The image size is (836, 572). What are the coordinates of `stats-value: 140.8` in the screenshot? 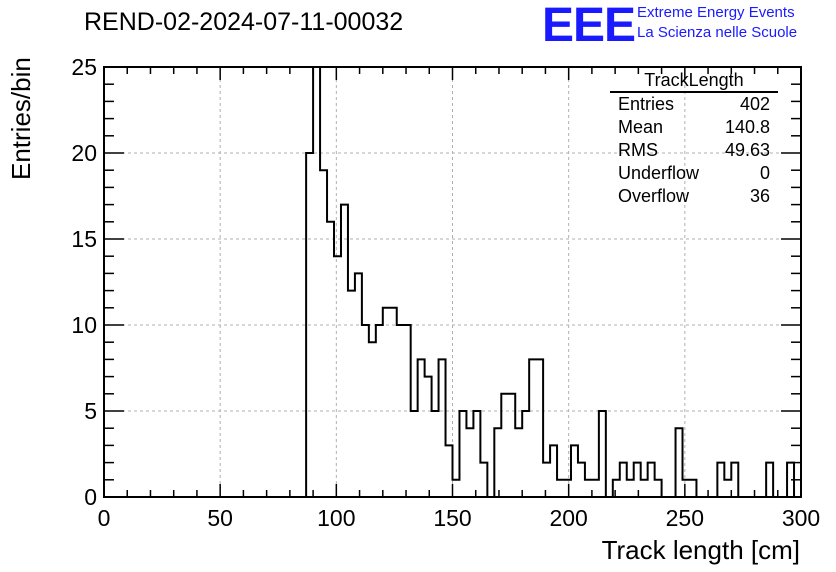 It's located at (747, 127).